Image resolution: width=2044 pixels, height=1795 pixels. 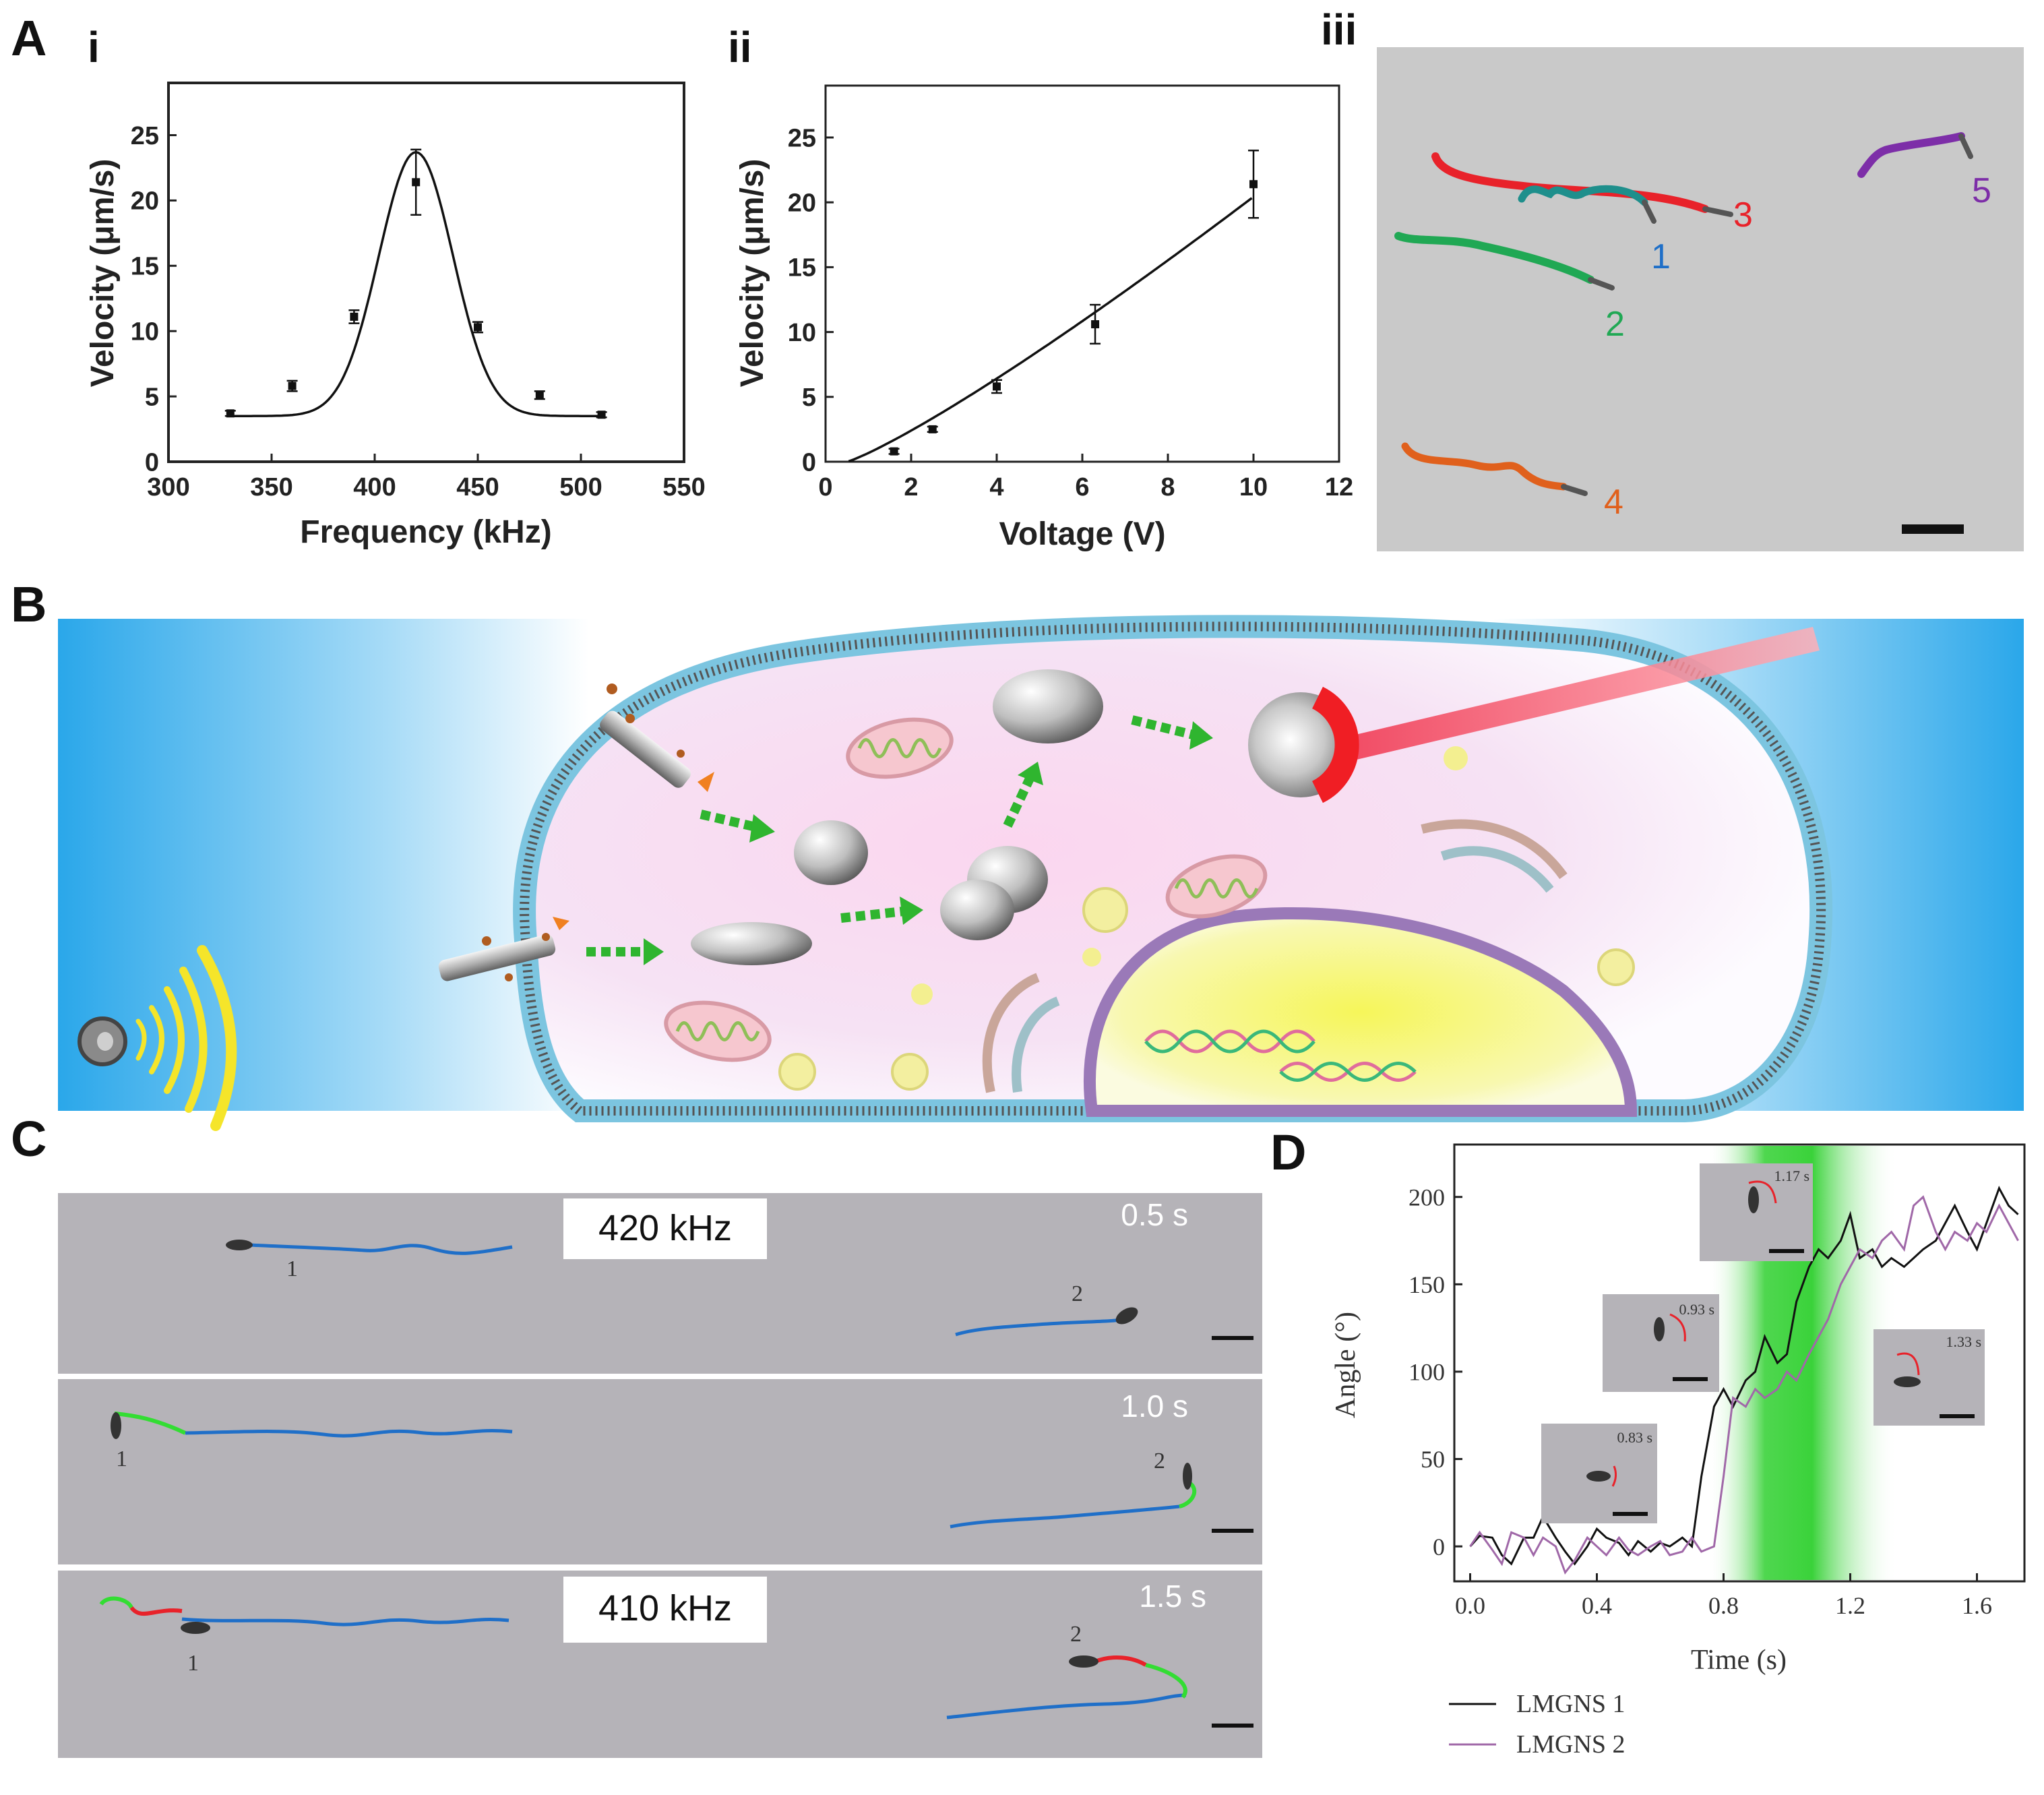 I want to click on y-axis-title: Angle (°), so click(x=1345, y=1365).